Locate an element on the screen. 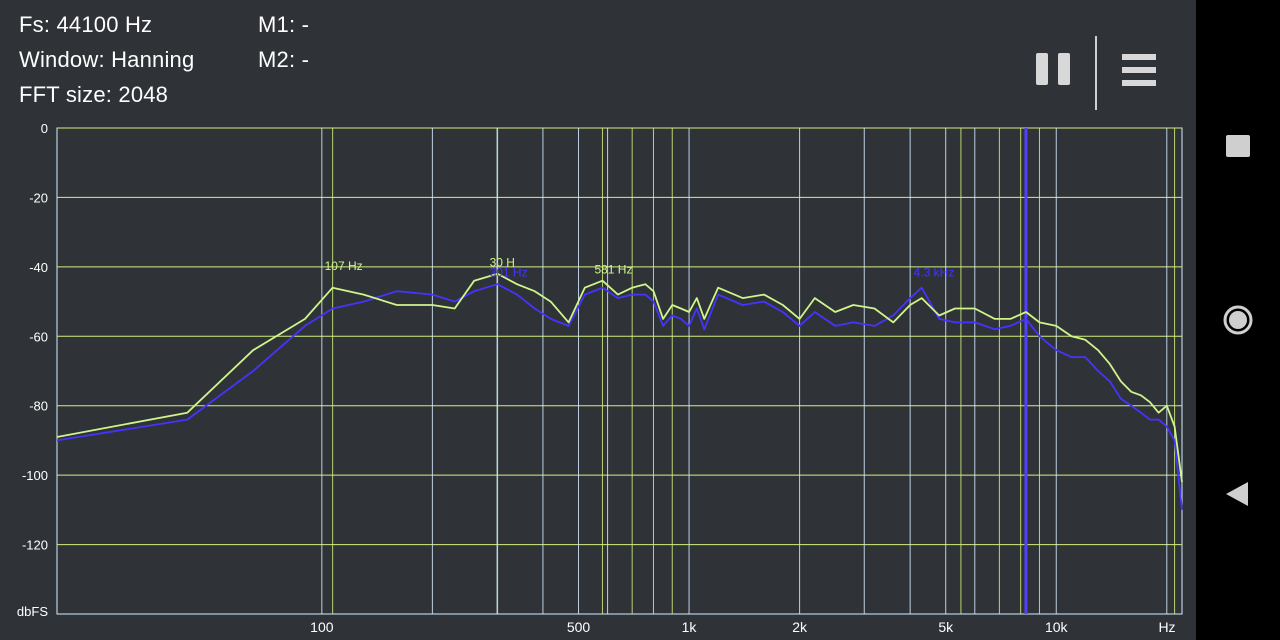 The height and width of the screenshot is (640, 1280). fft-size-label: FFT size: 2048 is located at coordinates (94, 94).